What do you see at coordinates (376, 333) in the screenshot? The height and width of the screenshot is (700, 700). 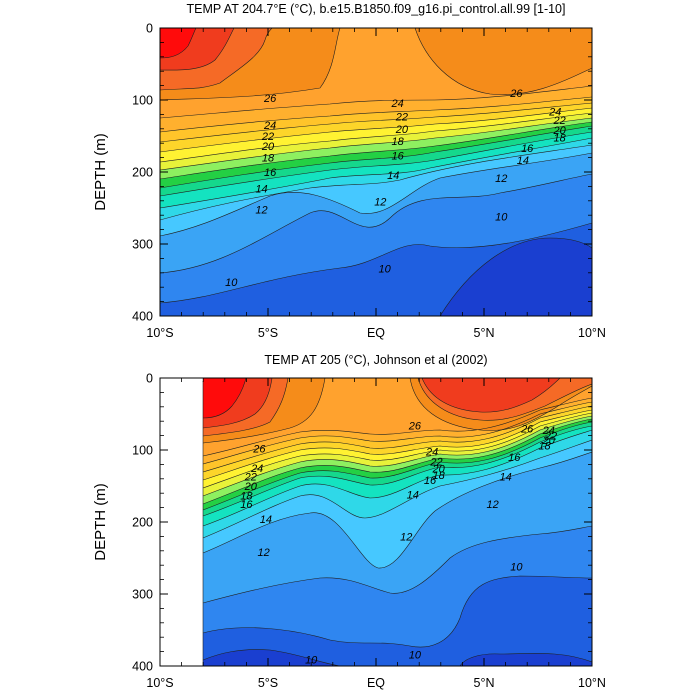 I see `top-x-tick-label: EQ` at bounding box center [376, 333].